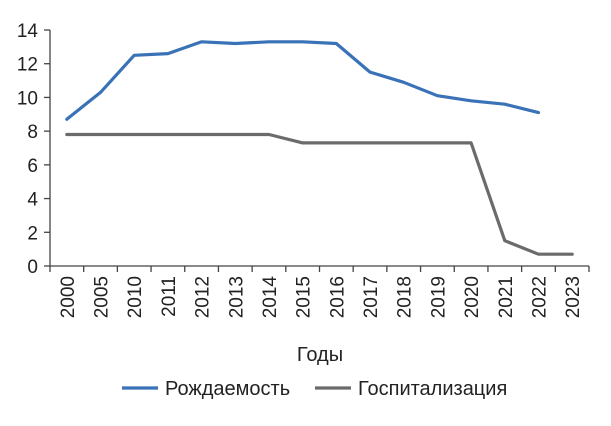 This screenshot has height=426, width=611. What do you see at coordinates (32, 233) in the screenshot?
I see `y-tick-label: 2` at bounding box center [32, 233].